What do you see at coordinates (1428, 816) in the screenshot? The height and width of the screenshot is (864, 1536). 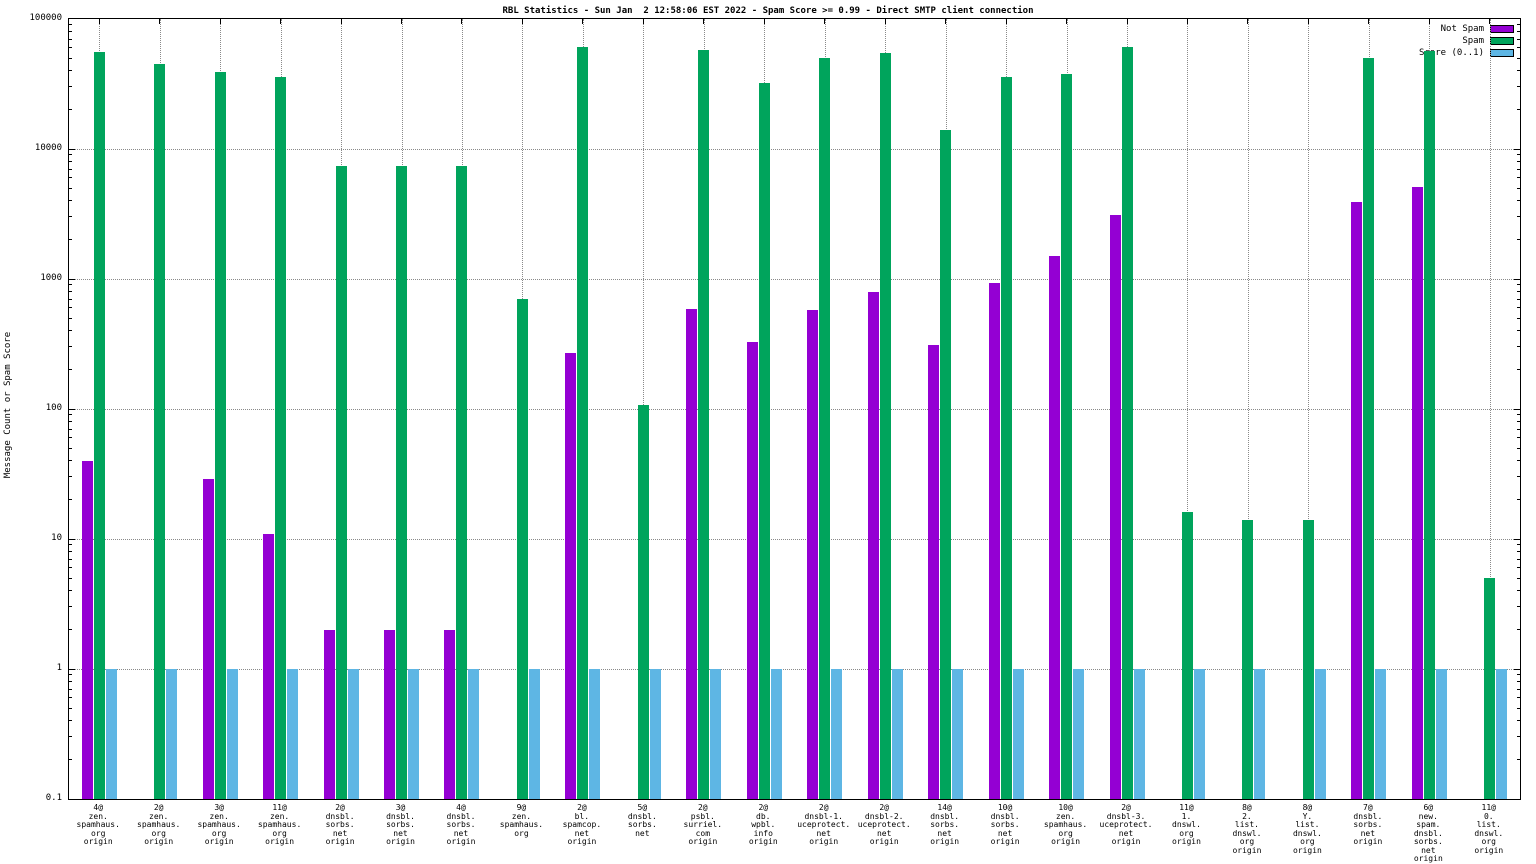 I see `x-tick-label-line: new.` at bounding box center [1428, 816].